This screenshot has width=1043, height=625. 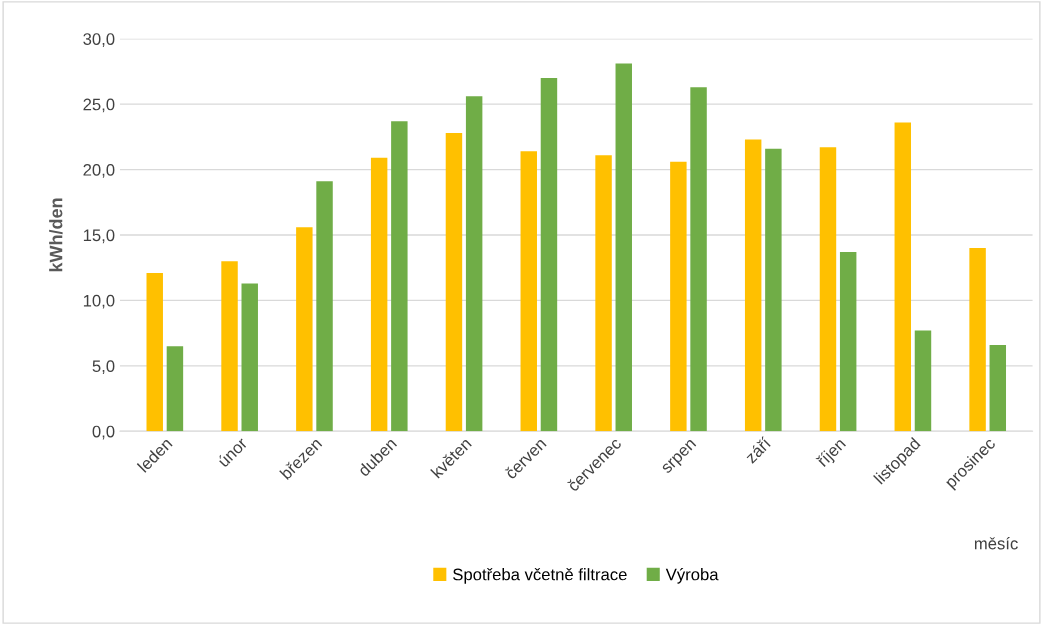 I want to click on y-tick-label: 5,0, so click(x=103, y=367).